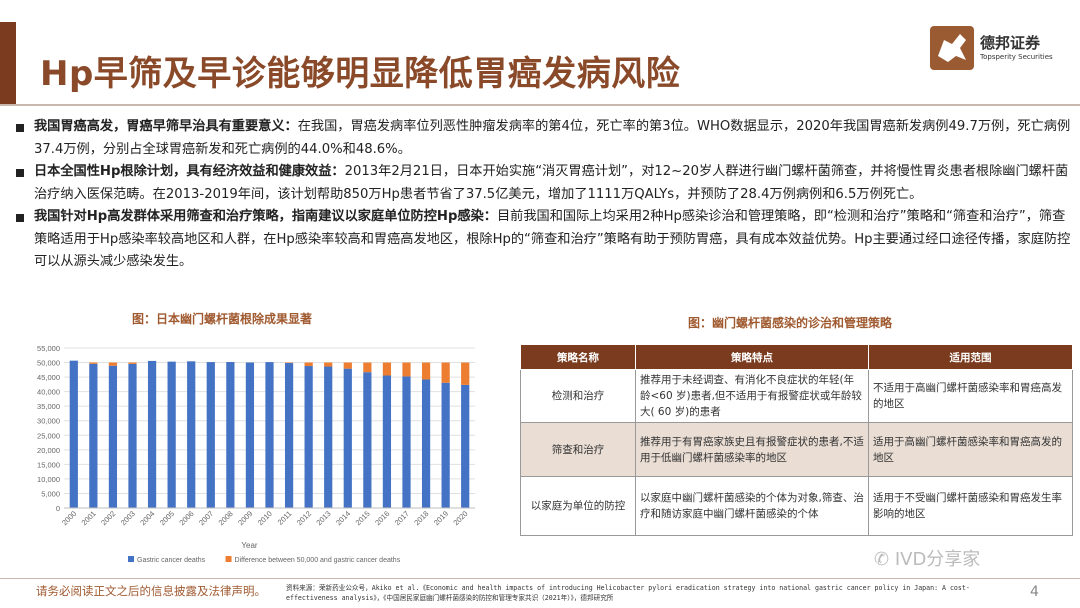 This screenshot has height=608, width=1080. Describe the element at coordinates (970, 357) in the screenshot. I see `table-header-cell: 适用范围` at that location.